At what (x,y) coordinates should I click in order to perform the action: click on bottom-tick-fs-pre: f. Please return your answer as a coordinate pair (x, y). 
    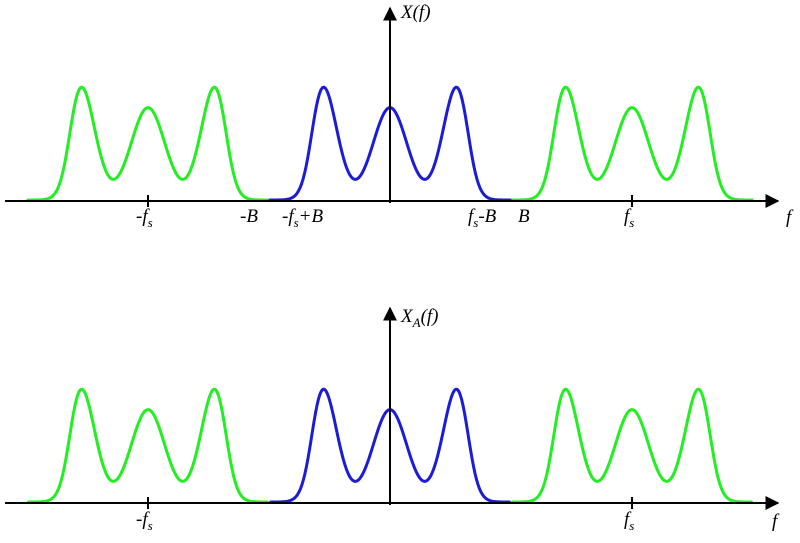
    Looking at the image, I should click on (628, 519).